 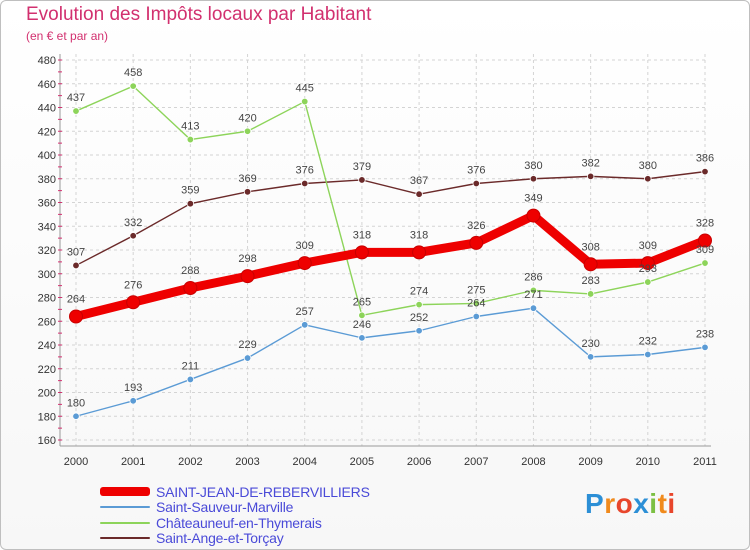 I want to click on data-label: 318, so click(x=419, y=235).